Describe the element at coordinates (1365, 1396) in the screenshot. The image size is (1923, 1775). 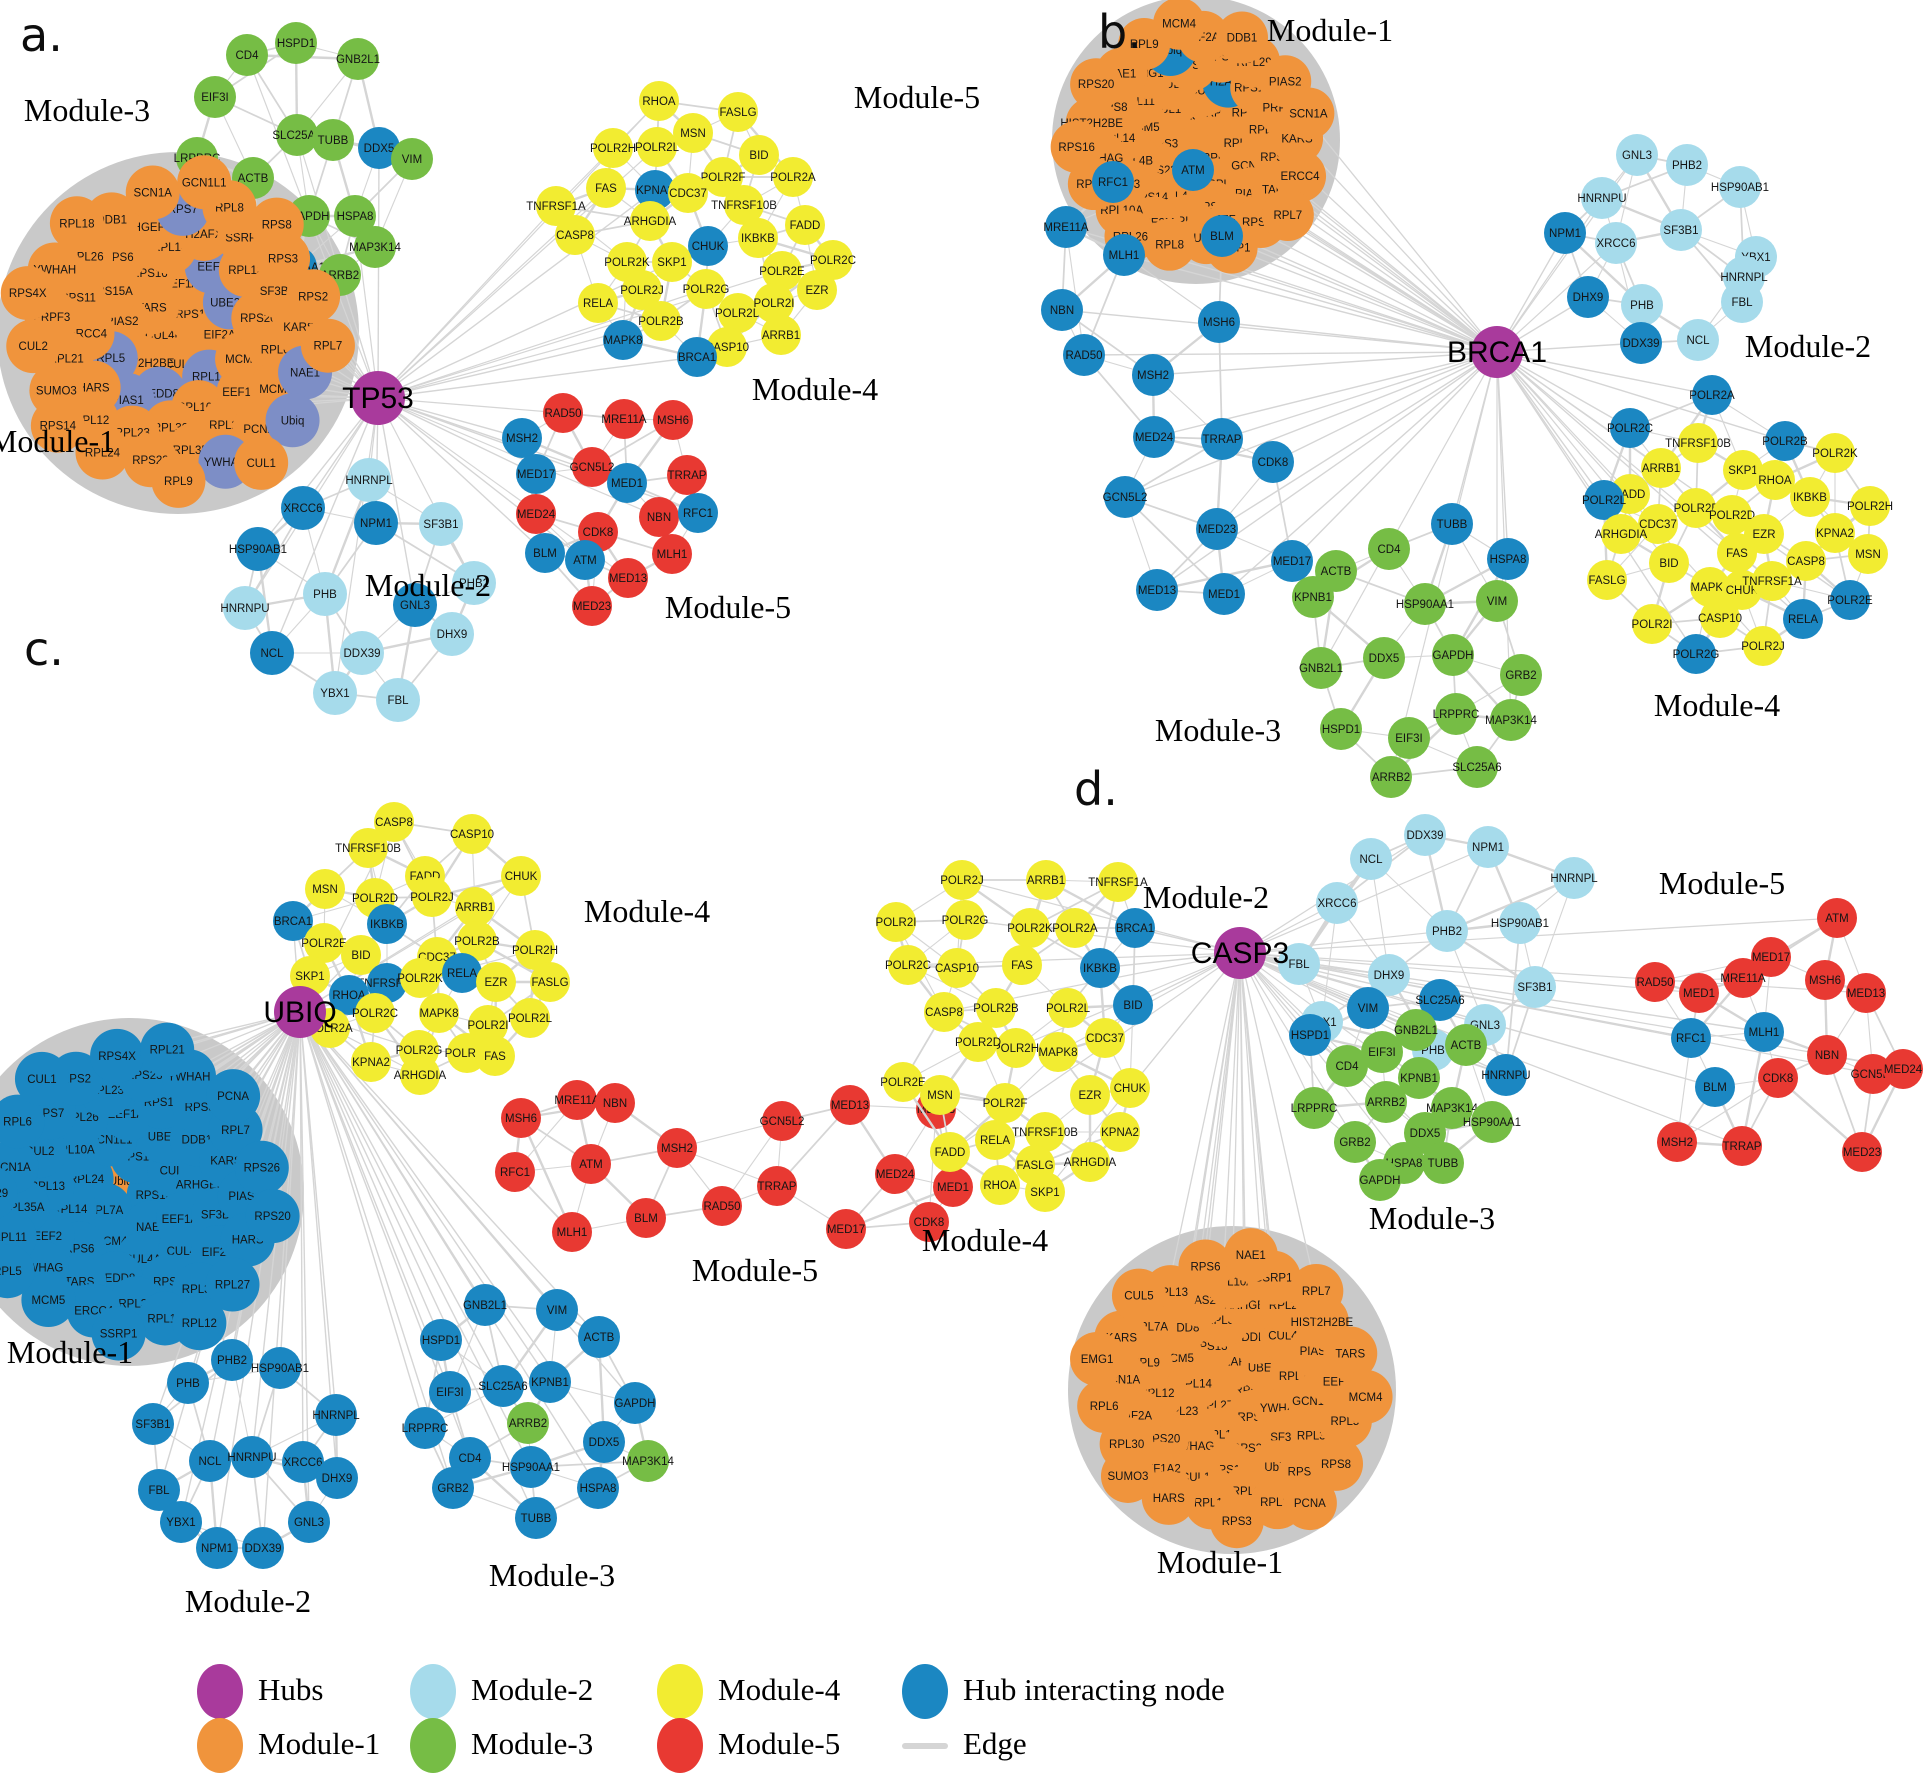
I see `node-MCM4: MCM4` at that location.